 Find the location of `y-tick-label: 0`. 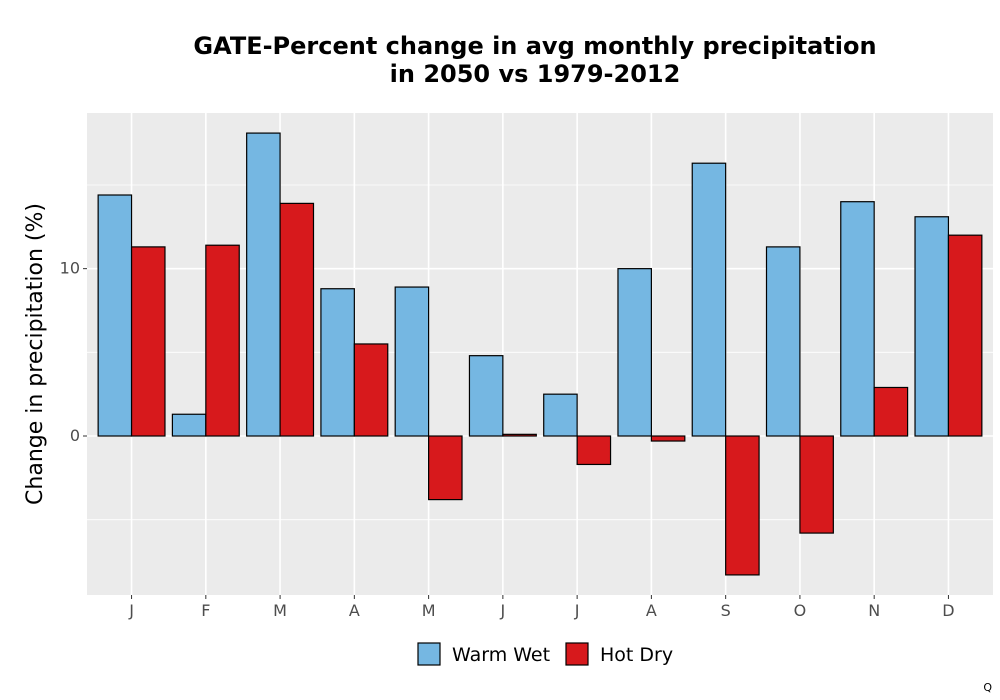

y-tick-label: 0 is located at coordinates (75, 435).